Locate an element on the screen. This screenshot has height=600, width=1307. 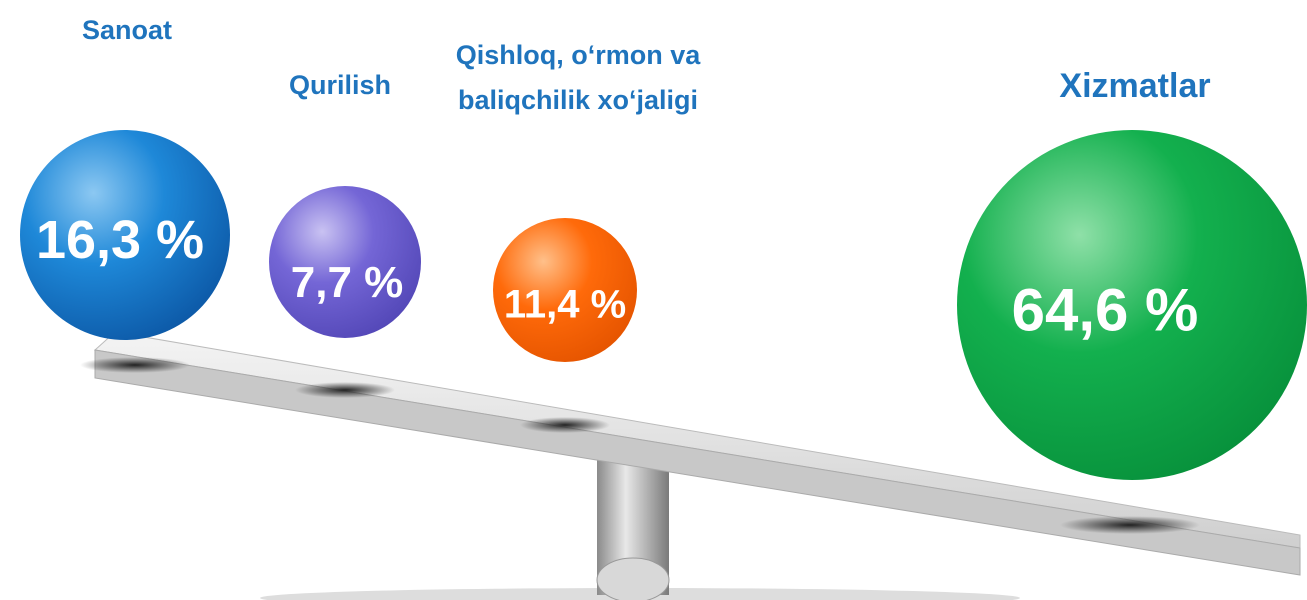
value: 16,3 % is located at coordinates (120, 240).